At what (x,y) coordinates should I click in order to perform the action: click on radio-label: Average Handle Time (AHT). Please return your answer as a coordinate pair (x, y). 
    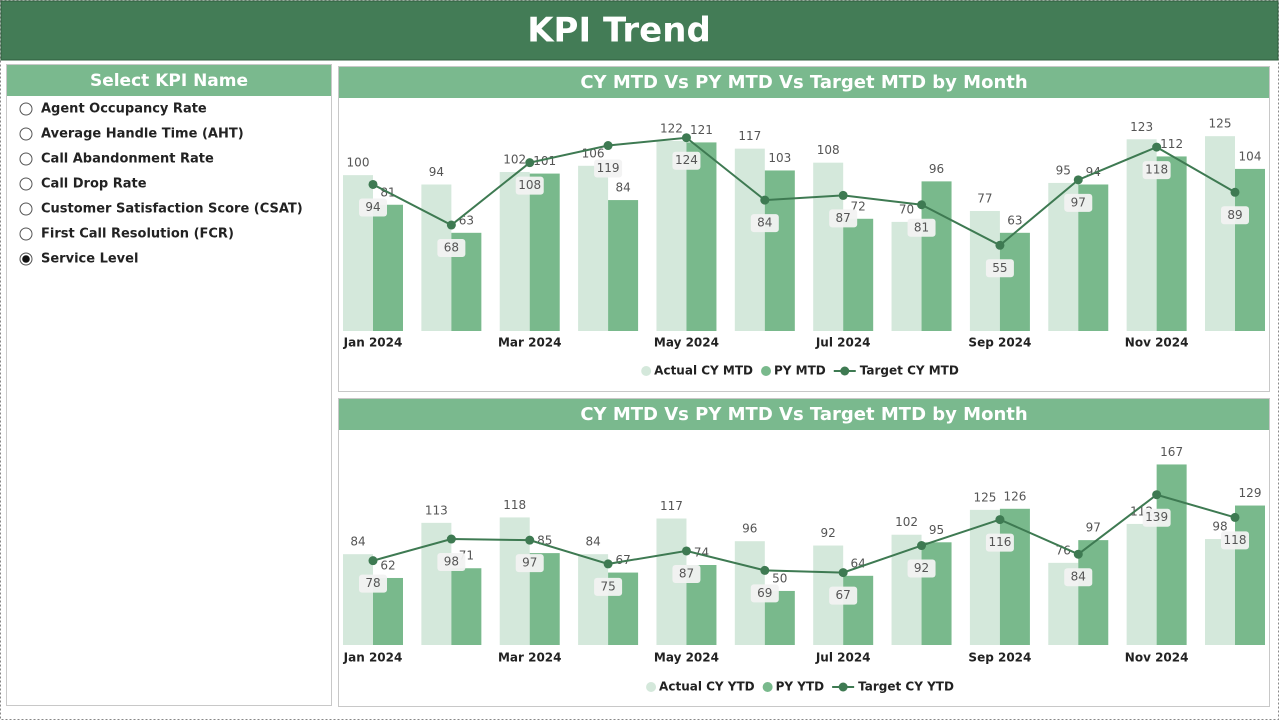
    Looking at the image, I should click on (142, 134).